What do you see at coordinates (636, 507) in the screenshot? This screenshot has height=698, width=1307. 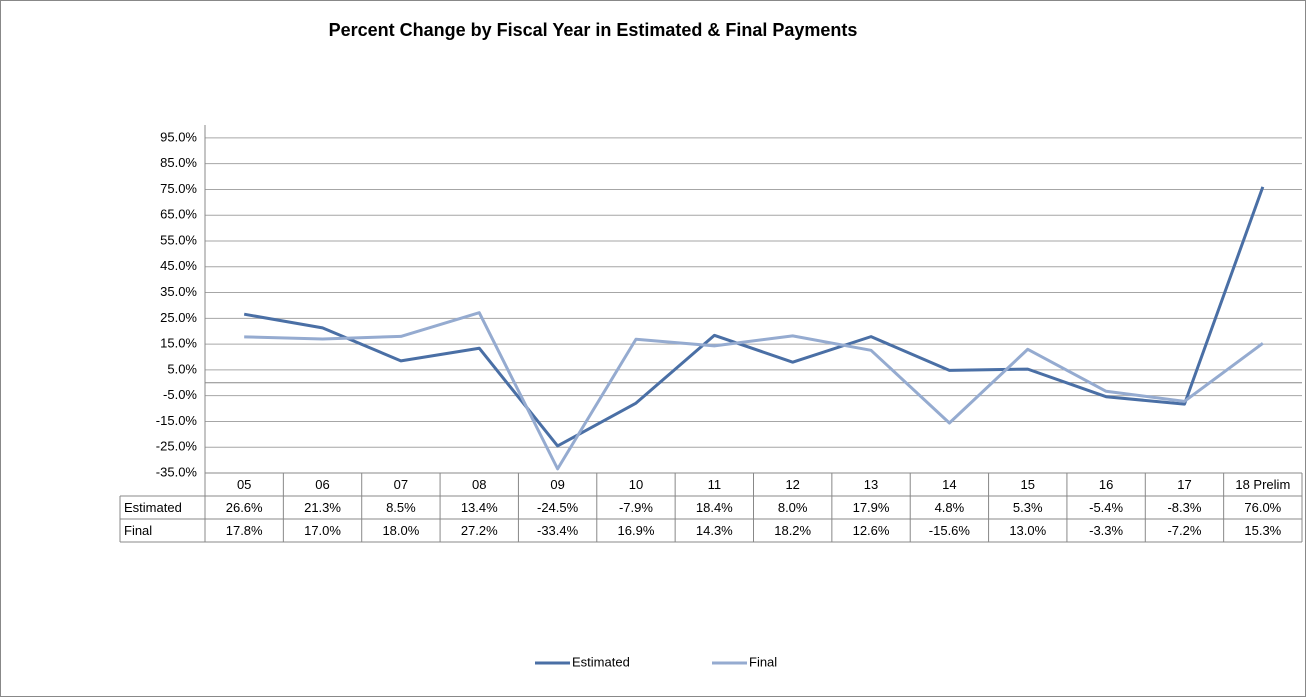 I see `table-cell: -7.9%` at bounding box center [636, 507].